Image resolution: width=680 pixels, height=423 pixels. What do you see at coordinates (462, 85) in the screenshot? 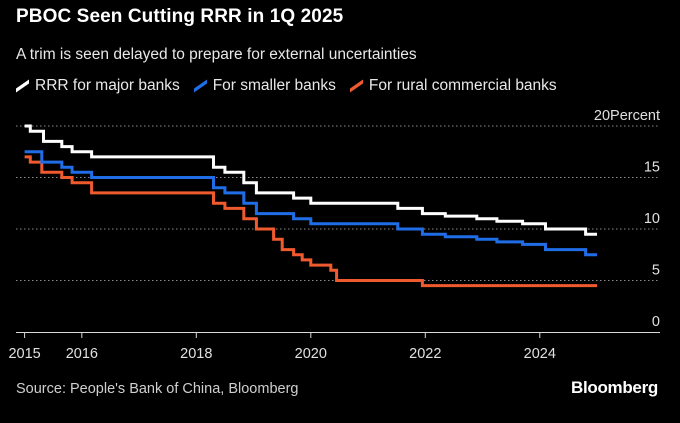
I see `legend-label-rural: For rural commercial banks` at bounding box center [462, 85].